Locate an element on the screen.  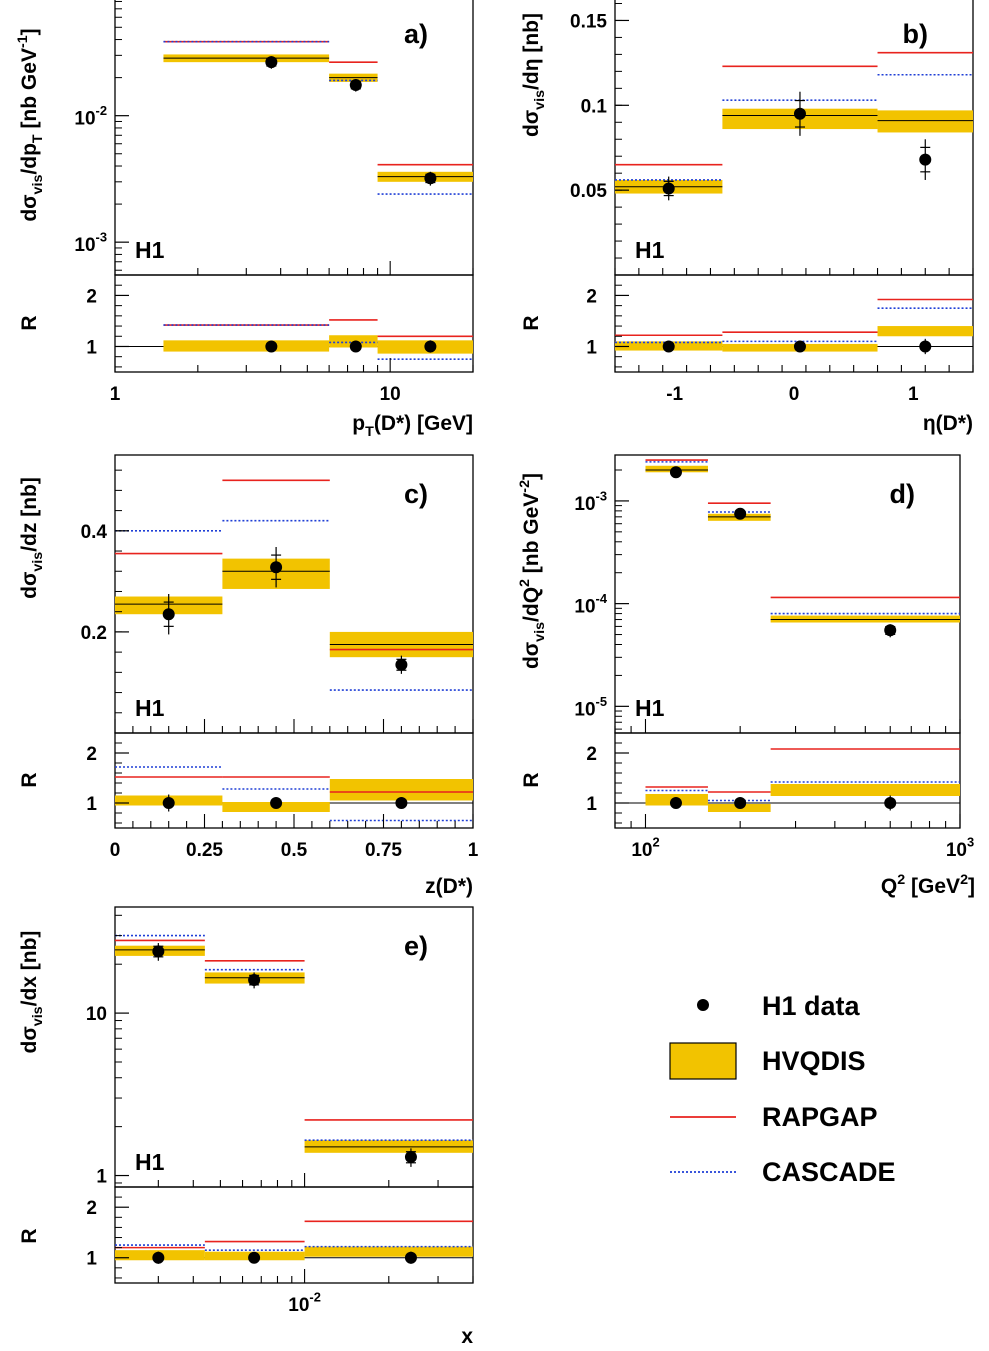
y-tick-label: 0.15 is located at coordinates (588, 21).